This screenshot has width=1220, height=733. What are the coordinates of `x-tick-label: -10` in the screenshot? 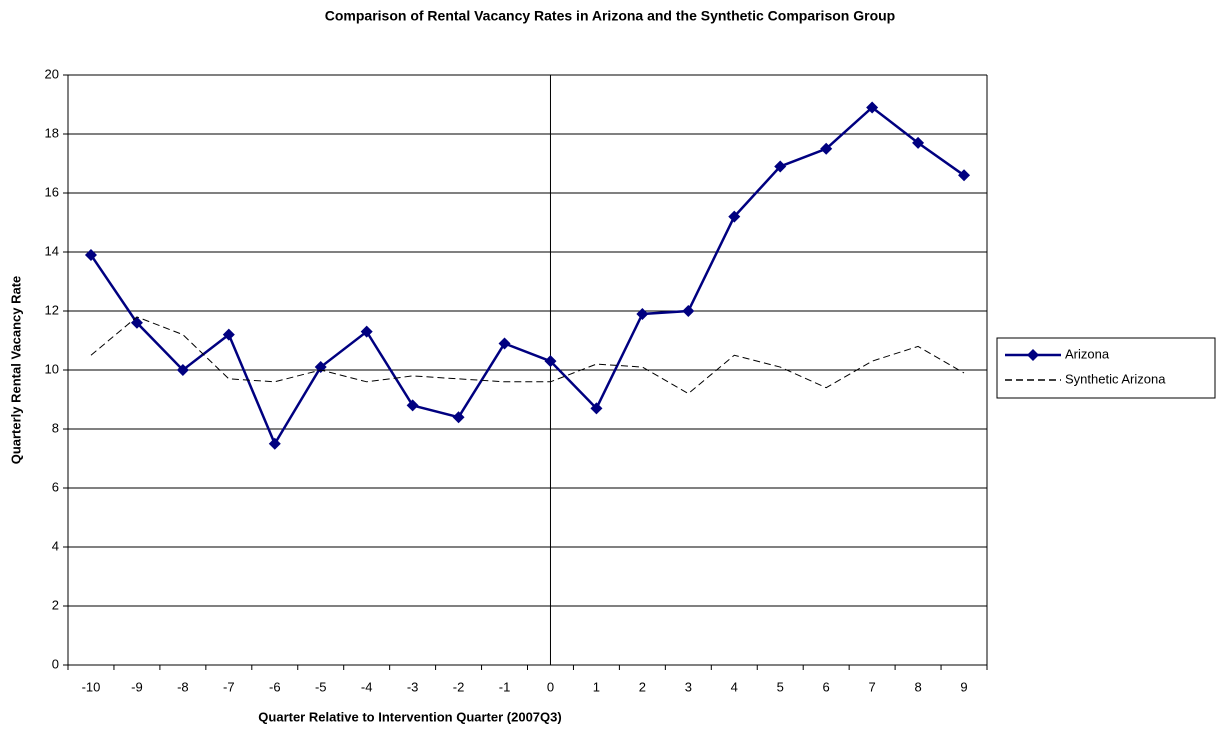 It's located at (91, 686).